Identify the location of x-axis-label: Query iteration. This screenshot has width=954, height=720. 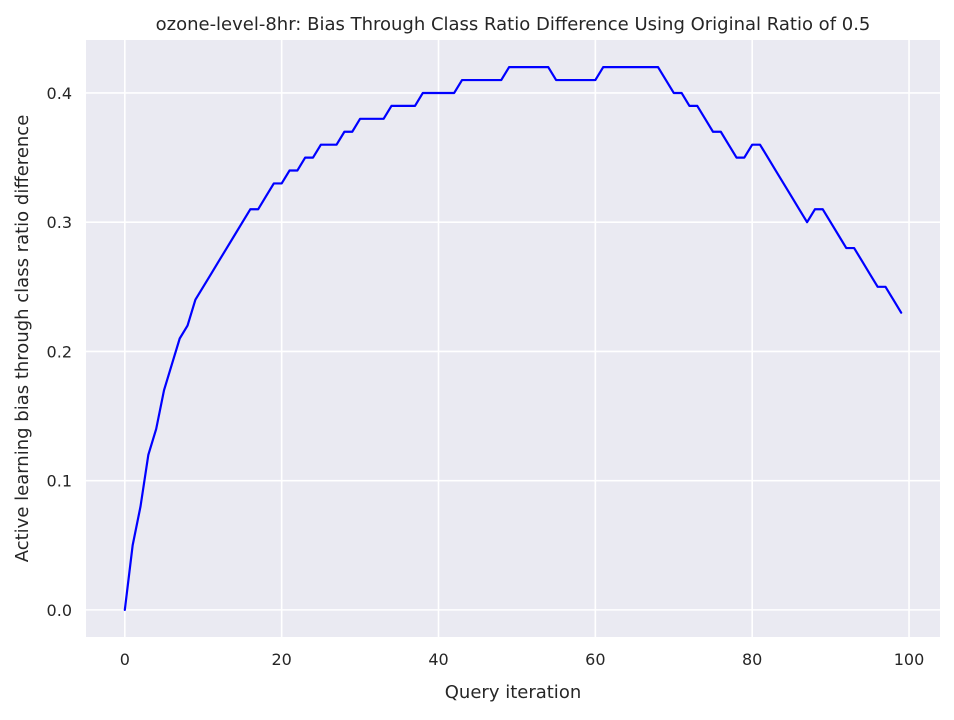
(513, 692).